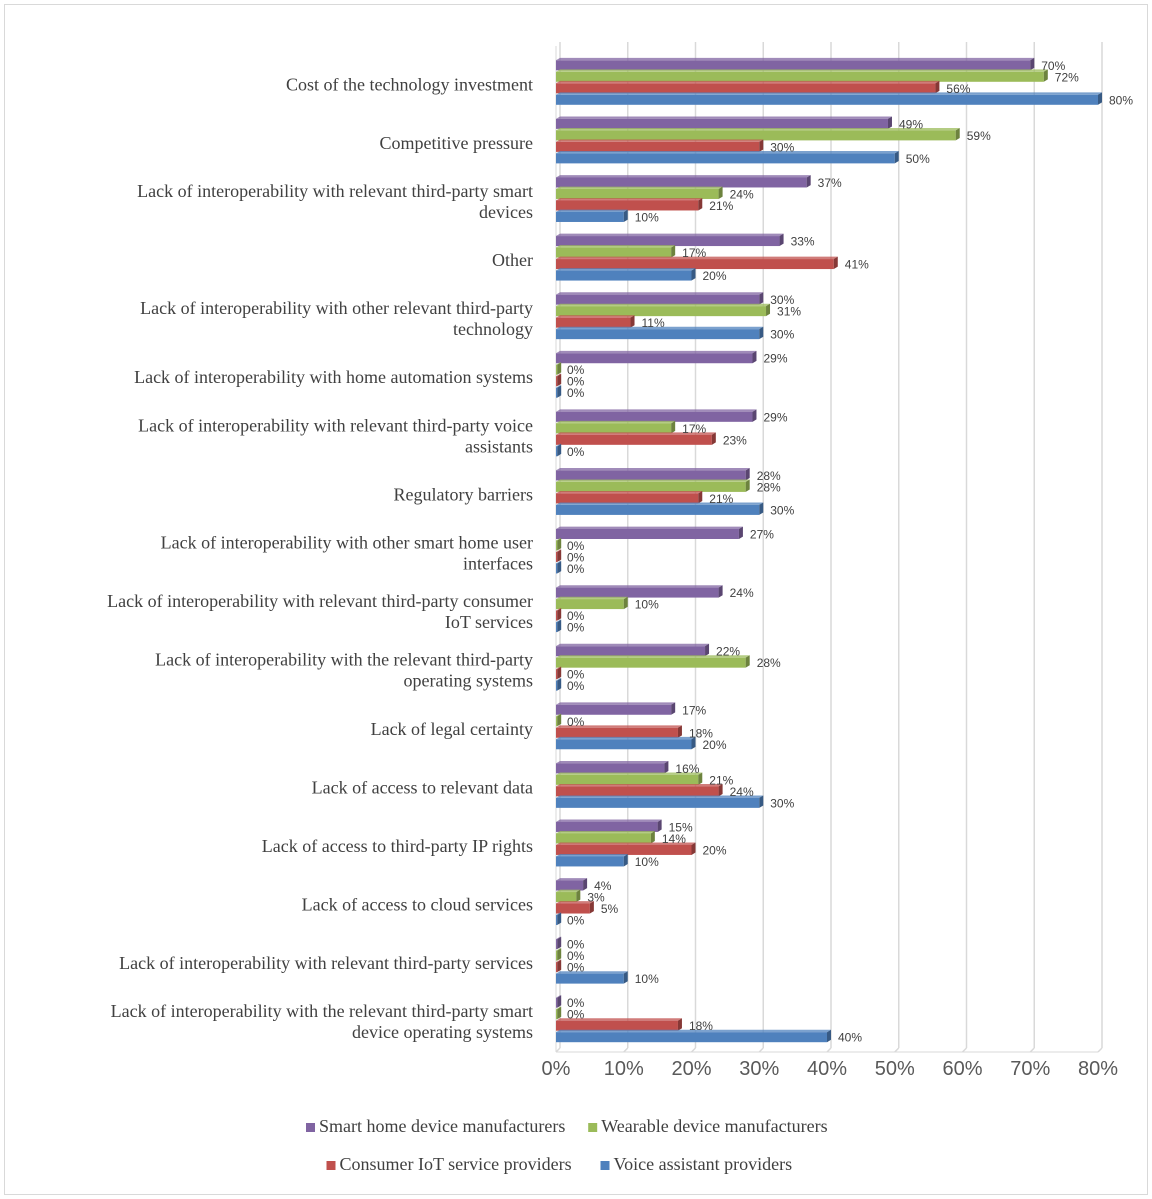 Image resolution: width=1152 pixels, height=1199 pixels. Describe the element at coordinates (1121, 100) in the screenshot. I see `data-label: 80%` at that location.